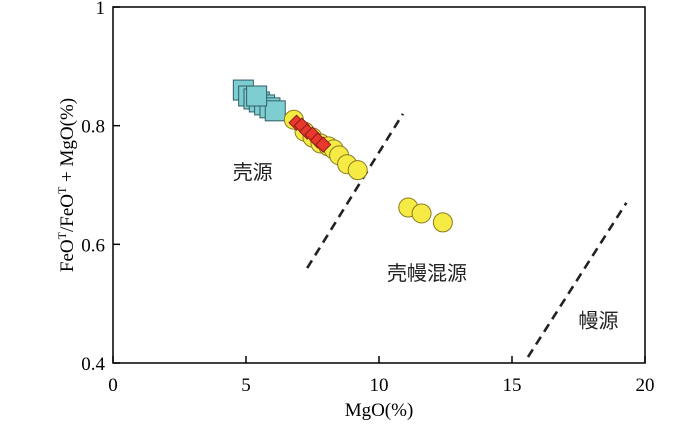 The height and width of the screenshot is (424, 700). I want to click on x-axis-title: MgO(%), so click(379, 410).